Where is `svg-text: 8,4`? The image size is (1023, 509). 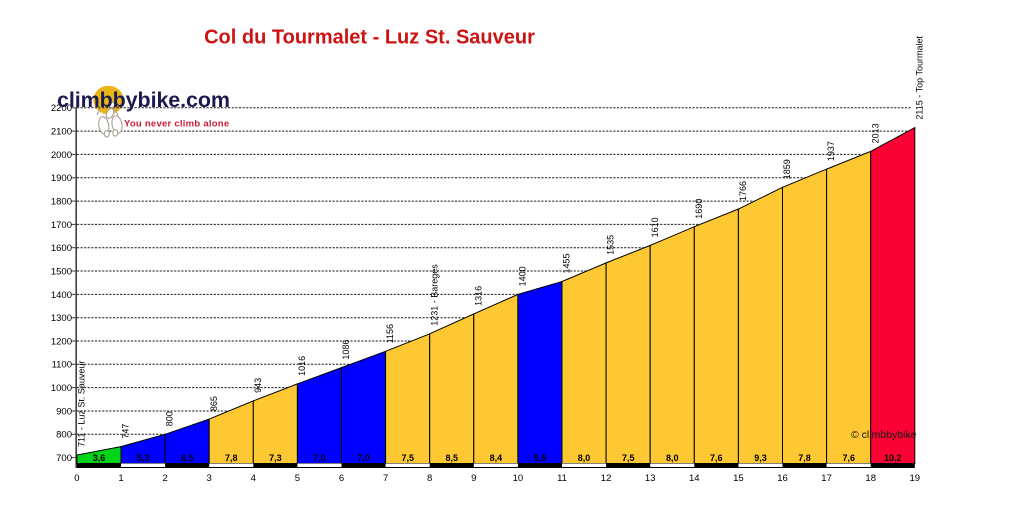
svg-text: 8,4 is located at coordinates (496, 458).